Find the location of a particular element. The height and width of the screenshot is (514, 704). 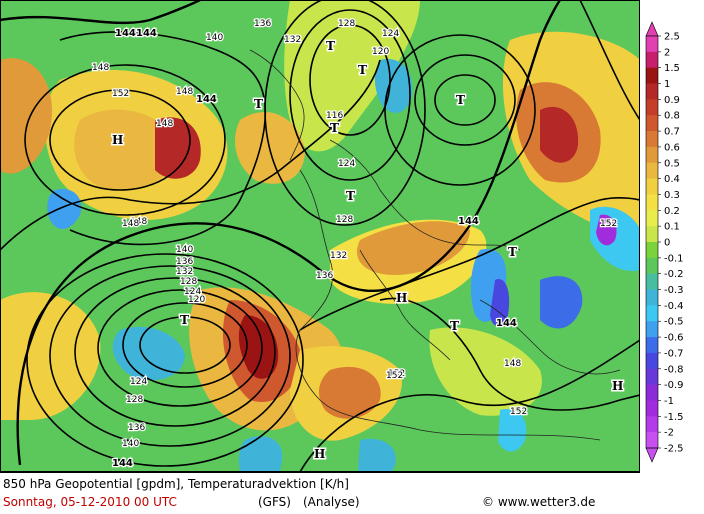

colorbar-tick-label: 0.4 is located at coordinates (672, 179).